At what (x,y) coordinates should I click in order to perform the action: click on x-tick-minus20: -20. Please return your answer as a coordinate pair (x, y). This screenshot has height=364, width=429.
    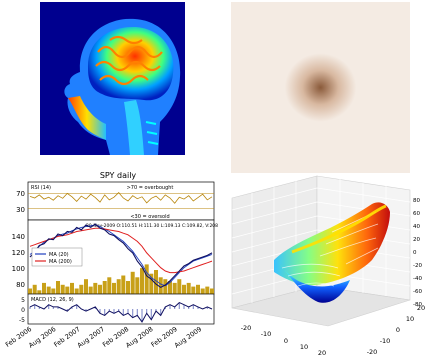
    Looking at the image, I should click on (246, 328).